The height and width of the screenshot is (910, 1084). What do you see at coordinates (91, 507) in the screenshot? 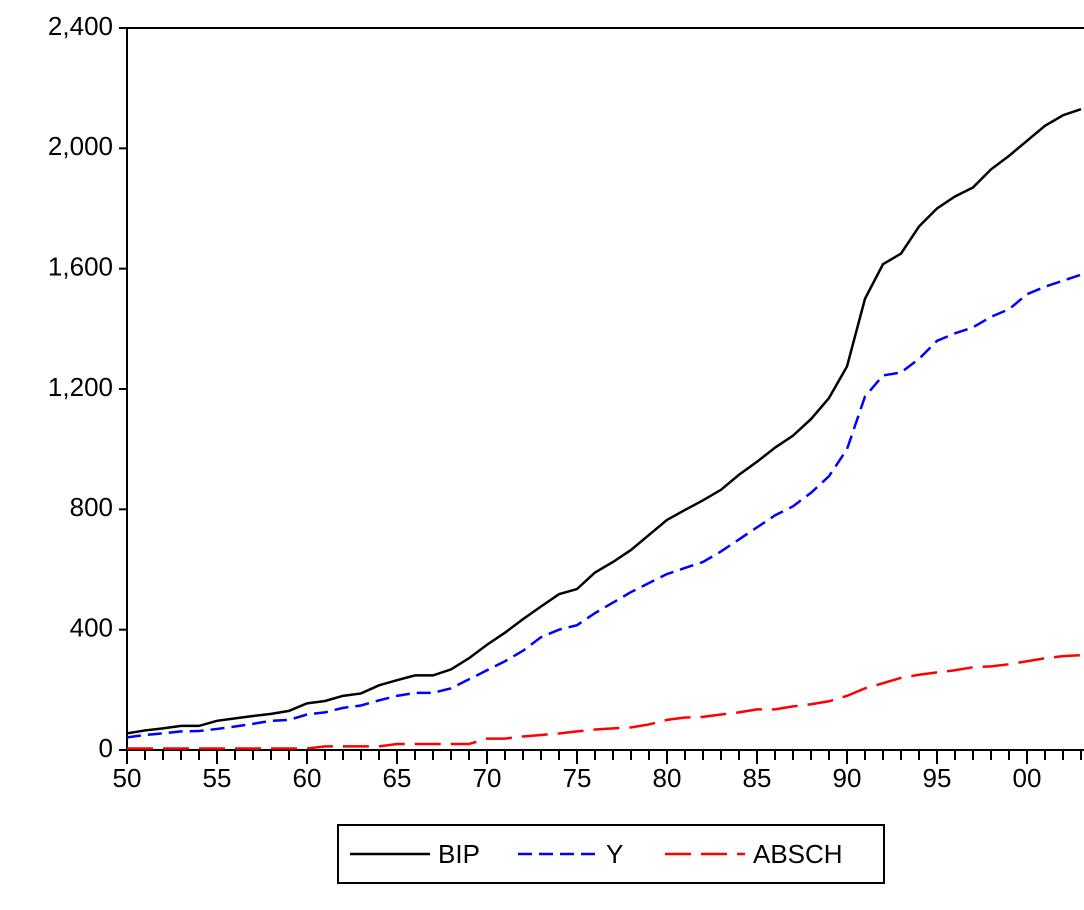
I see `y-tick-label: 800` at bounding box center [91, 507].